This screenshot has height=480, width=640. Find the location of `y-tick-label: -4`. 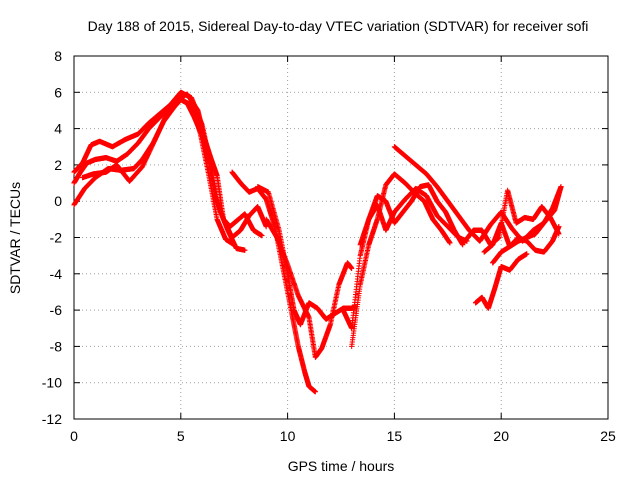

y-tick-label: -4 is located at coordinates (56, 274).